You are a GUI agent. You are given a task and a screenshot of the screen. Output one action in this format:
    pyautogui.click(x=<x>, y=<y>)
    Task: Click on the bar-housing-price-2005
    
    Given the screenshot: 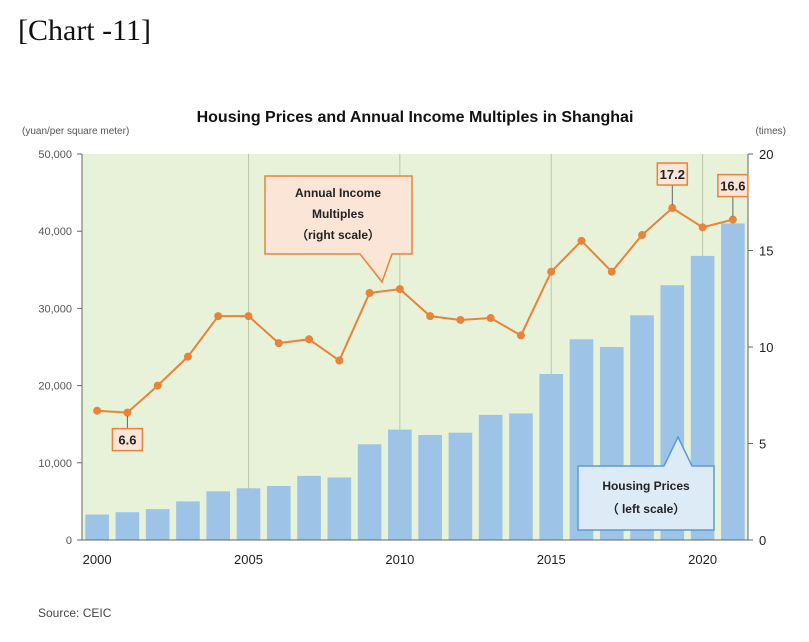 What is the action you would take?
    pyautogui.click(x=248, y=514)
    